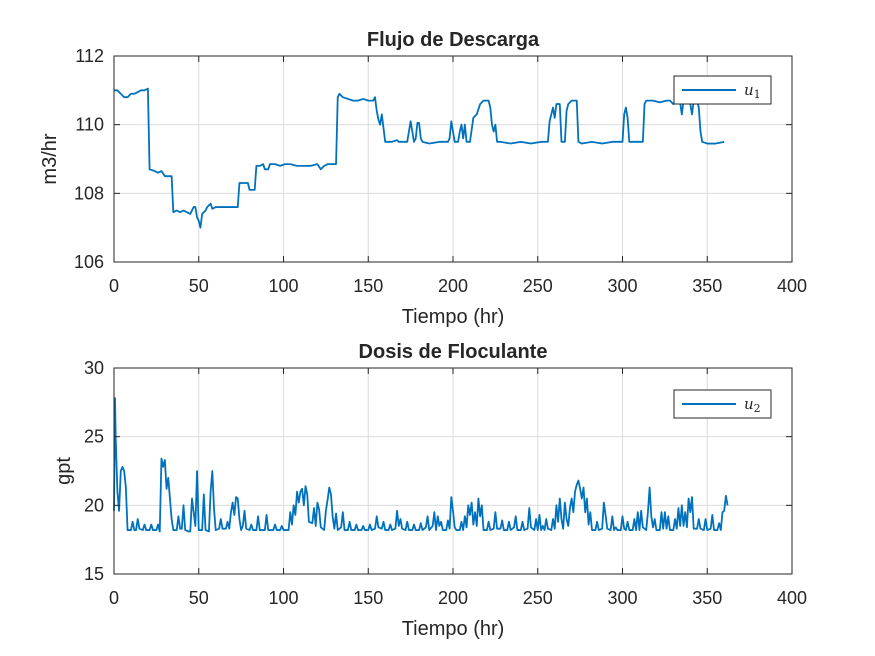  Describe the element at coordinates (64, 471) in the screenshot. I see `y-axis-label: gpt` at that location.